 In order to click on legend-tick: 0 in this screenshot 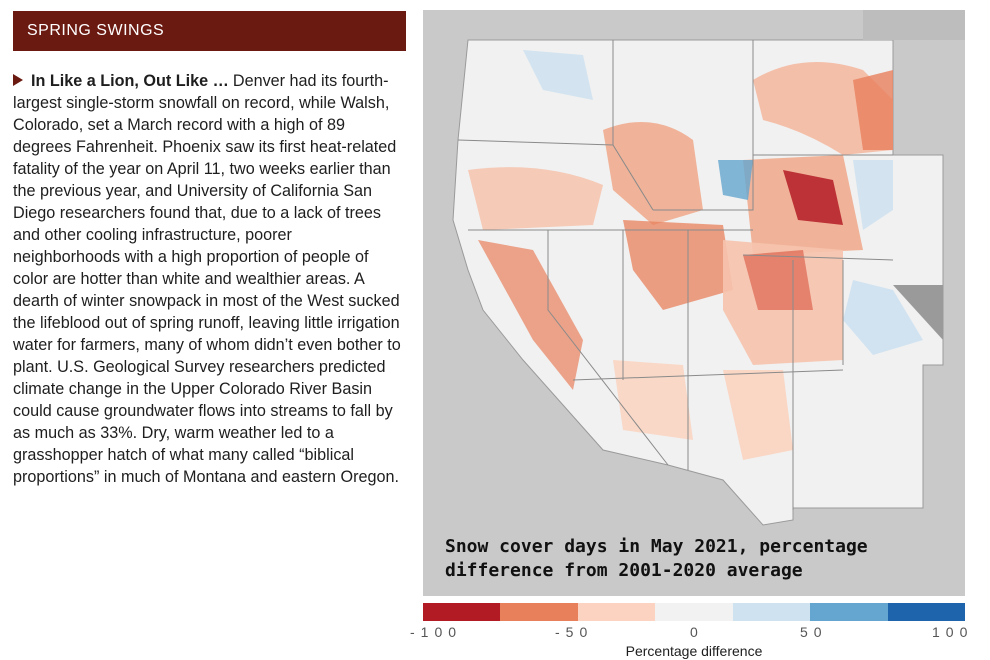, I will do `click(697, 632)`.